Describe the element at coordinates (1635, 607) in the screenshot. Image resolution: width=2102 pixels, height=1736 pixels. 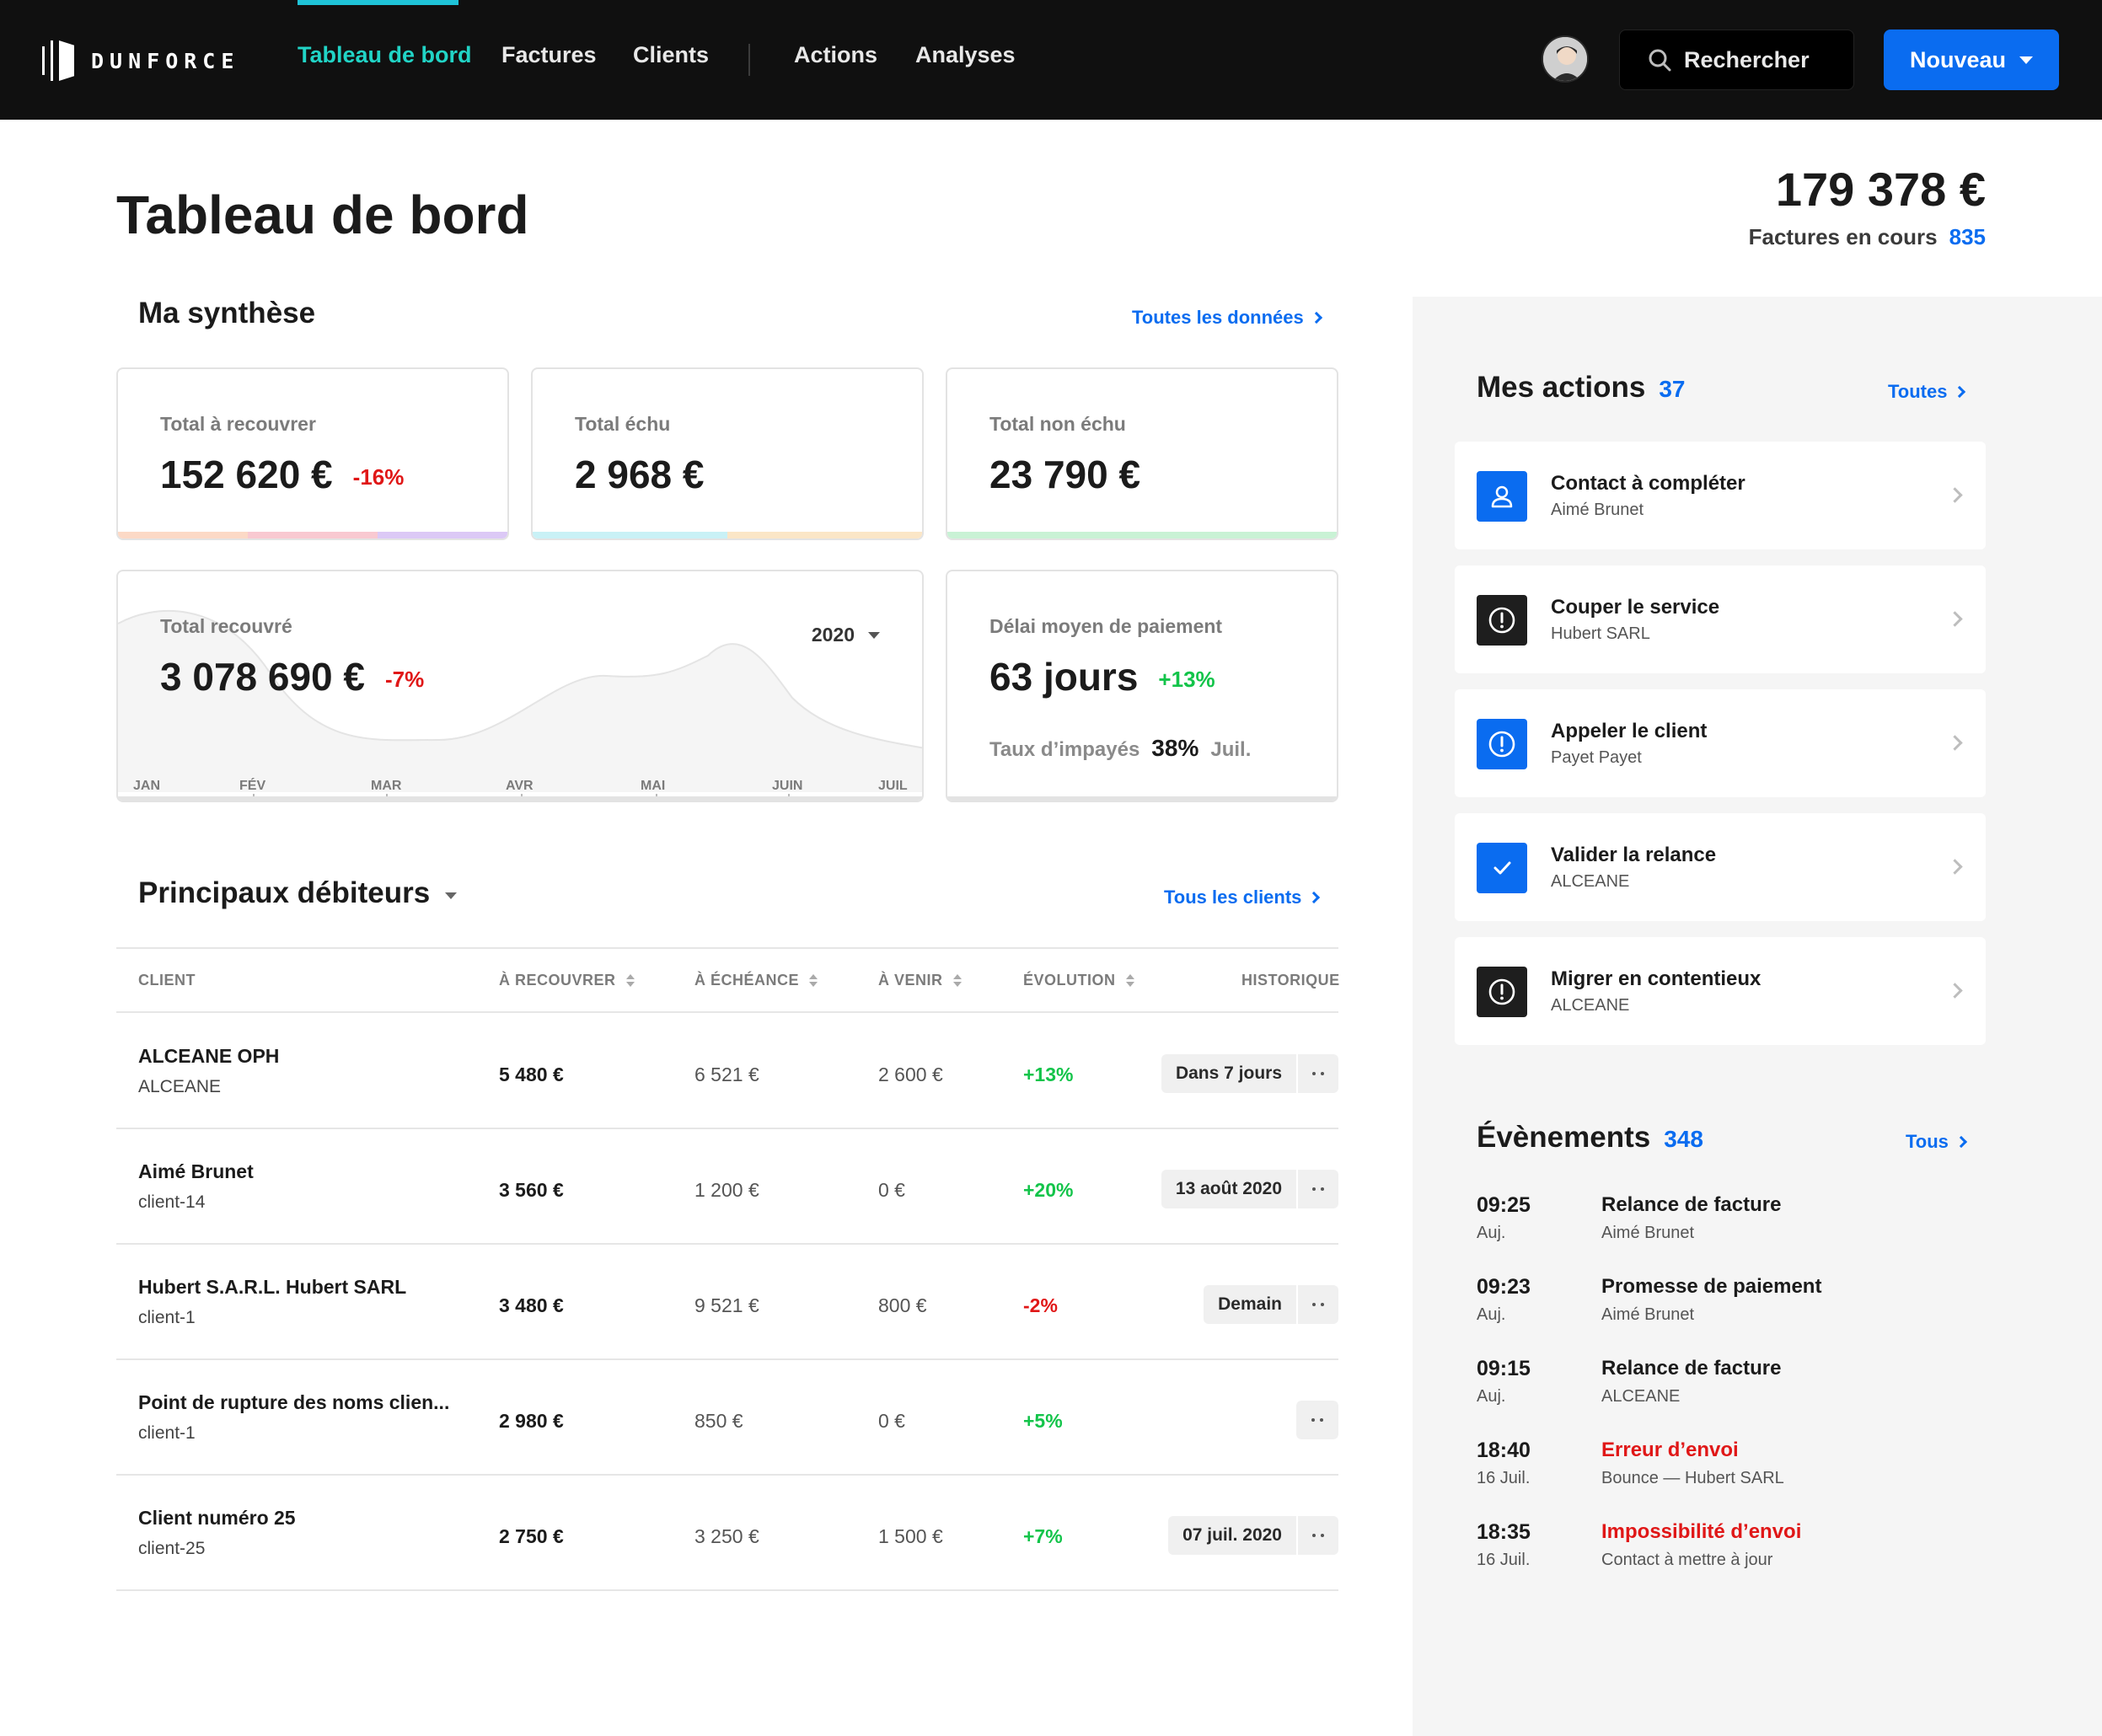
I see `action-title: Couper le service` at that location.